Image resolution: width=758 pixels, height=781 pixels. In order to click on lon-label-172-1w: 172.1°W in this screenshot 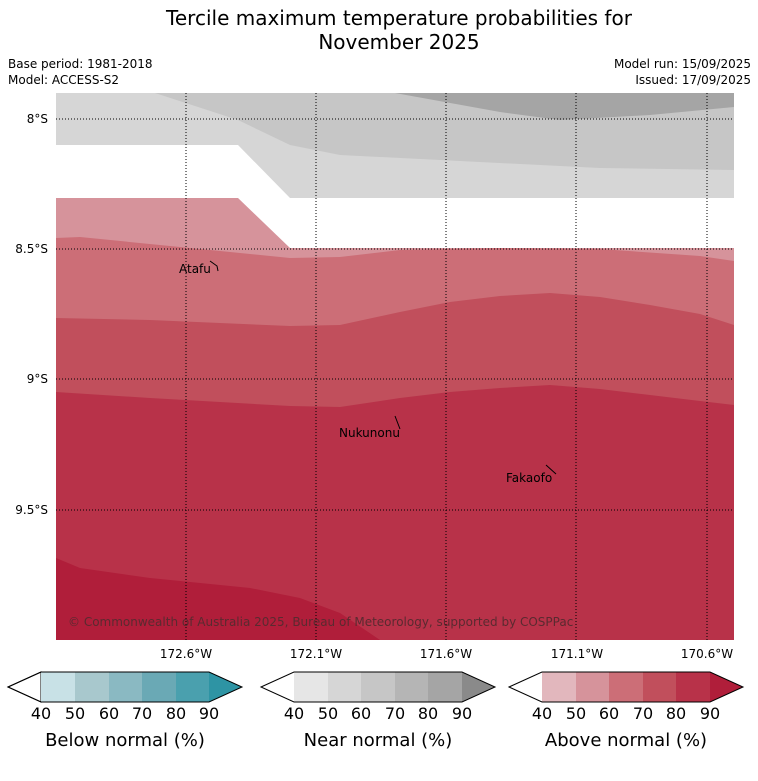, I will do `click(316, 654)`.